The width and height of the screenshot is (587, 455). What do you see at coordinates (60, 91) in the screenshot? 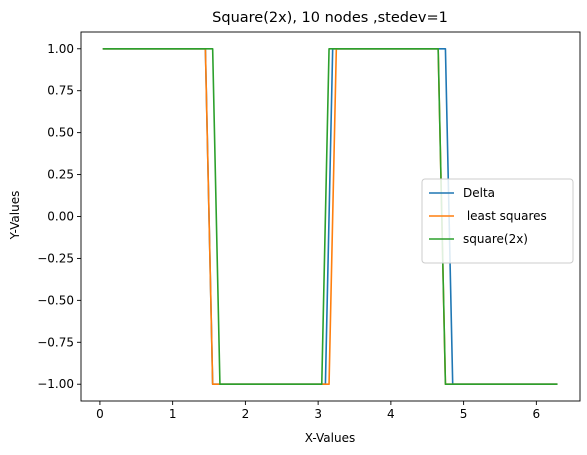
I see `y-tick-label: 0.75` at bounding box center [60, 91].